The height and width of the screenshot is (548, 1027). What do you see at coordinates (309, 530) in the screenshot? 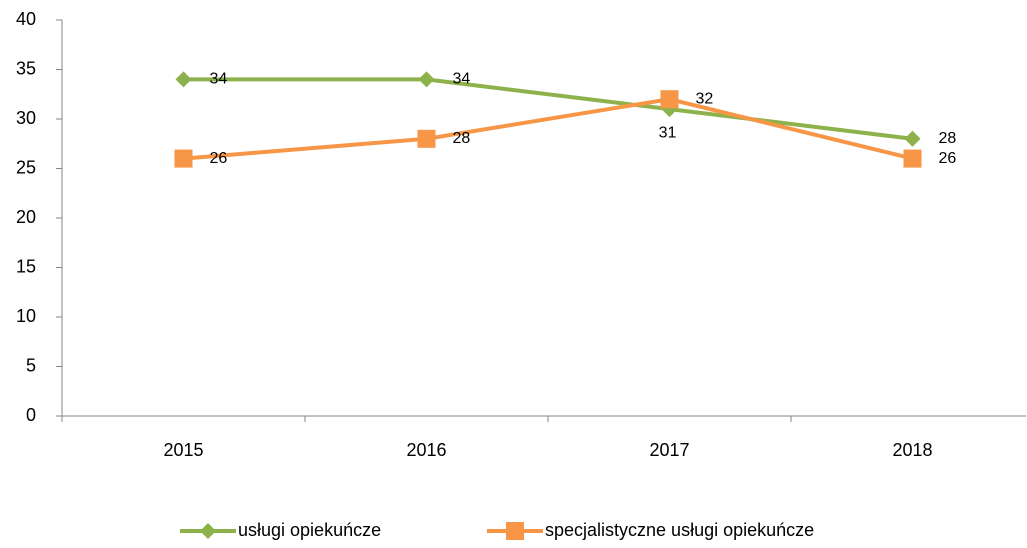
I see `legend-label: usługi opiekuńcze` at bounding box center [309, 530].